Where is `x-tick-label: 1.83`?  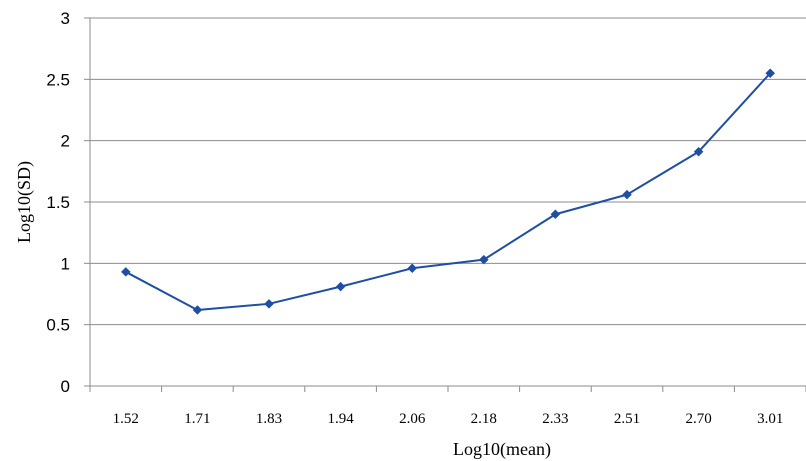
x-tick-label: 1.83 is located at coordinates (269, 419).